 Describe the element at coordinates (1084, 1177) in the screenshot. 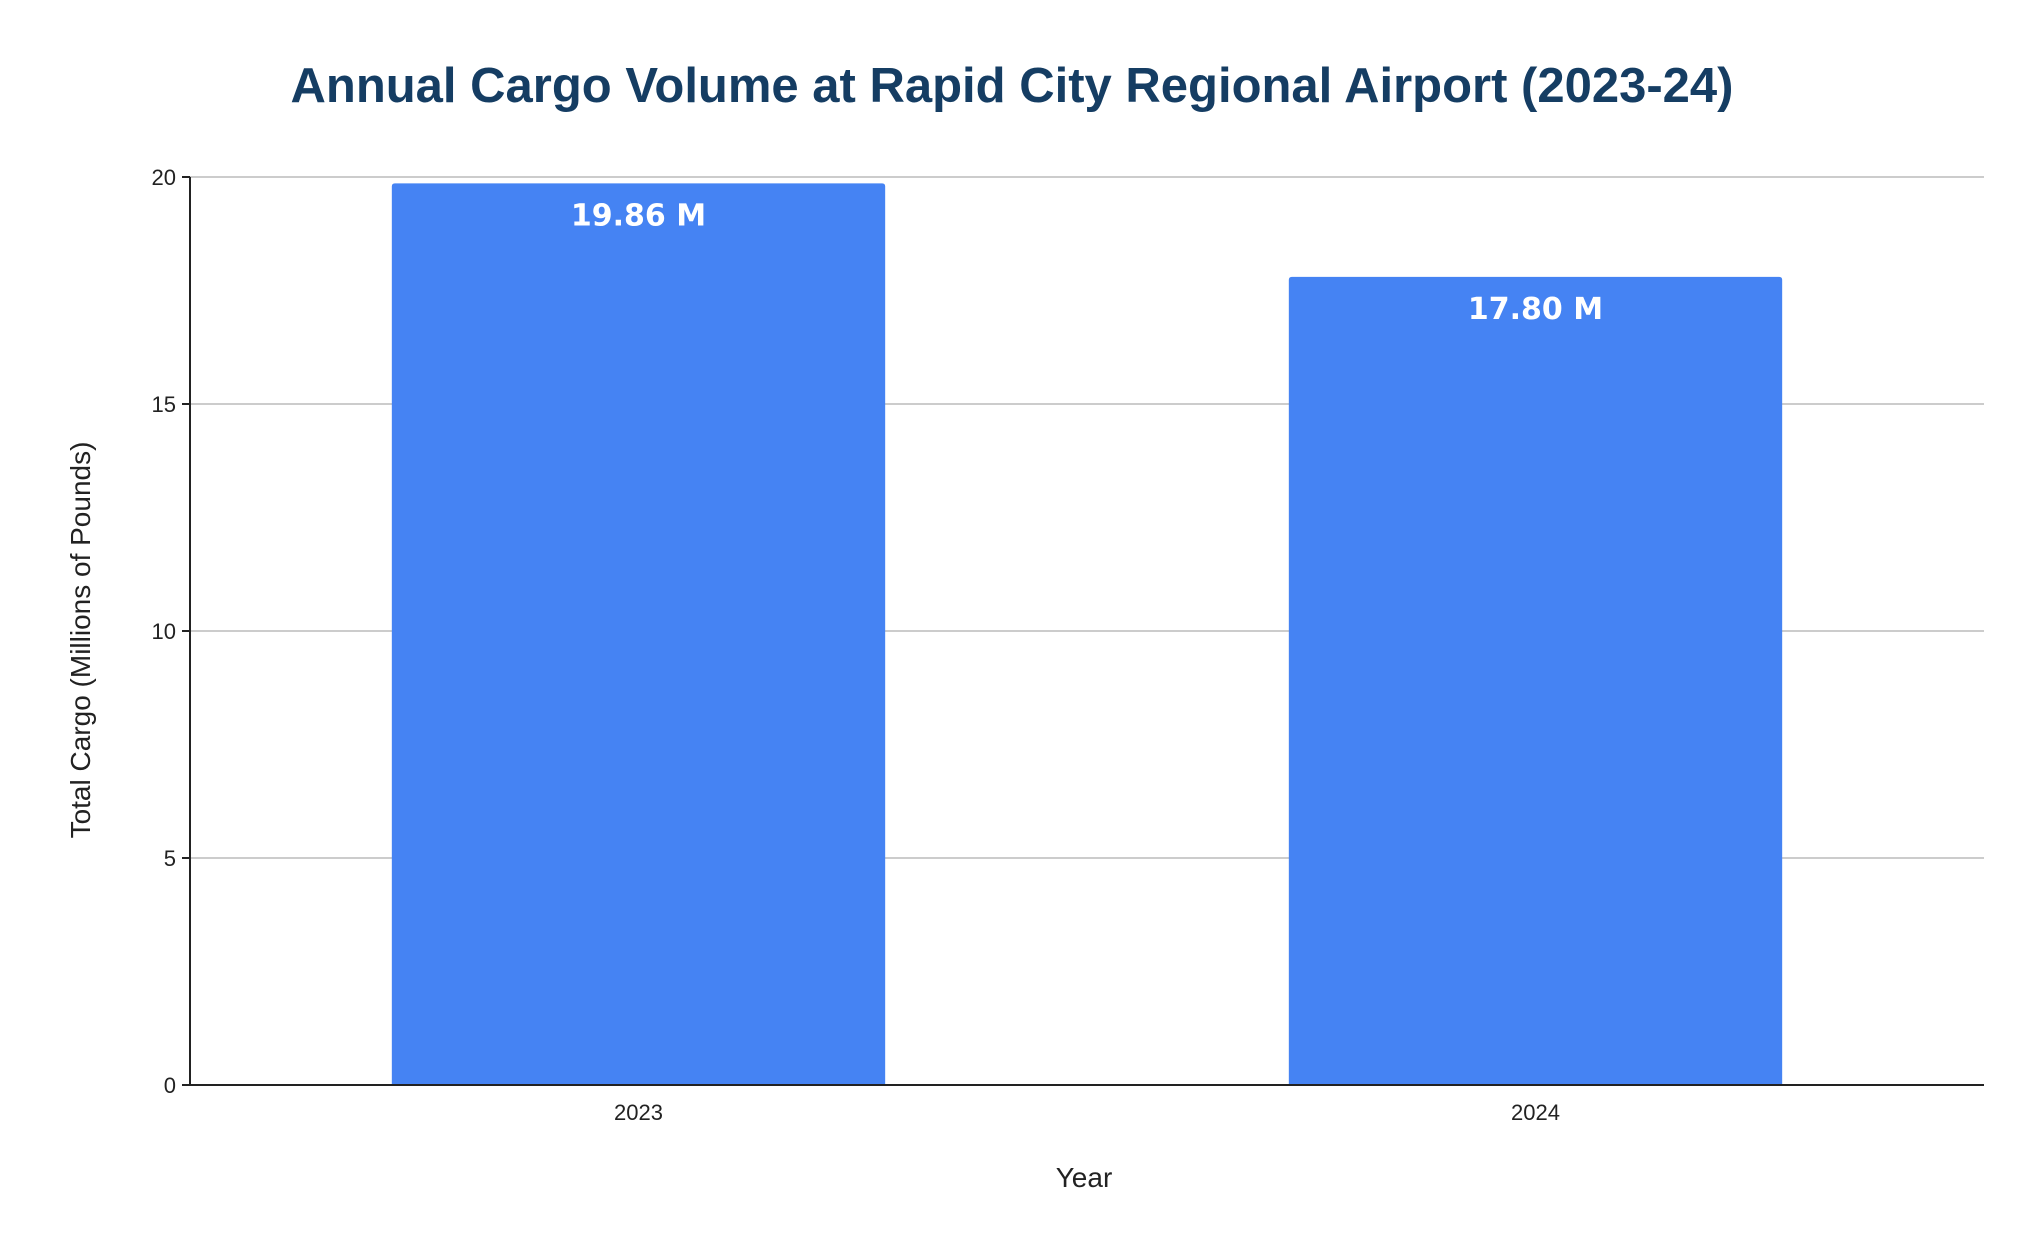

I see `x-axis-title: Year` at that location.